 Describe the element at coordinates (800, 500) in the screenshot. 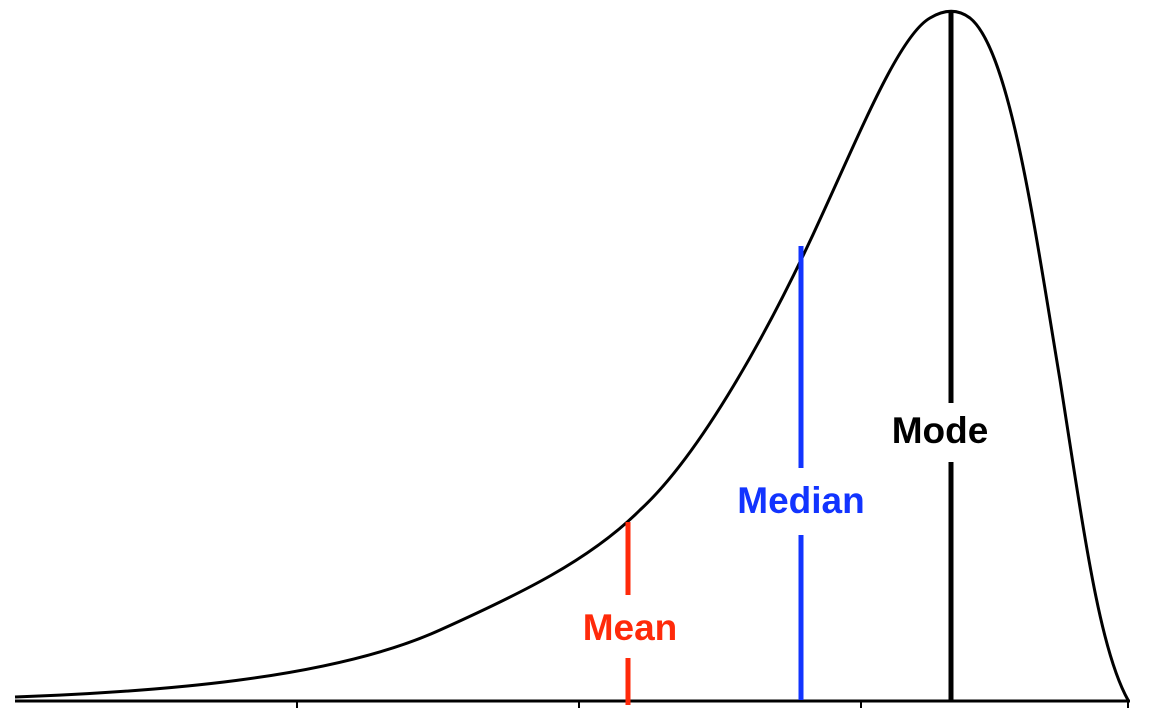

I see `median-label: Median` at that location.